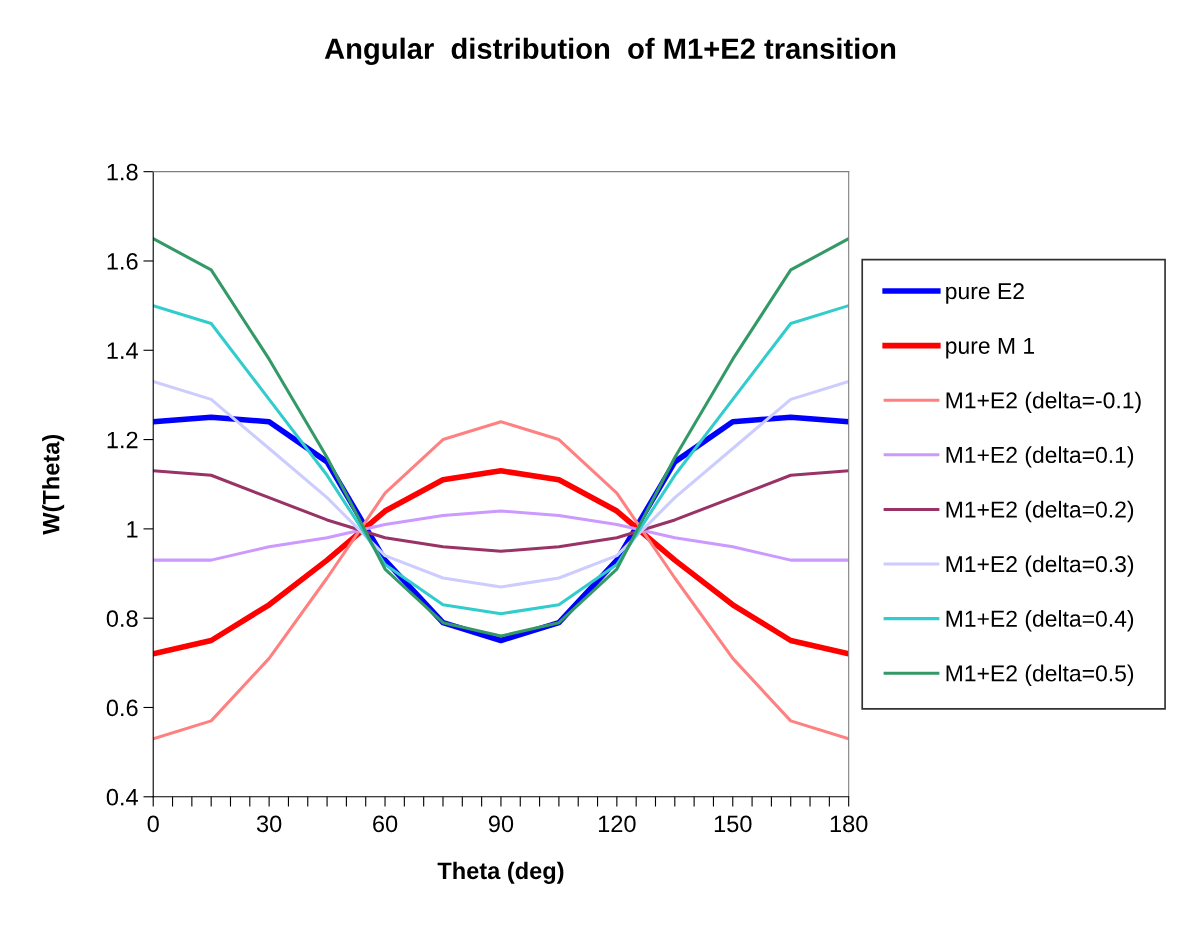 The height and width of the screenshot is (933, 1197). I want to click on chart-title: Angular distribution of M1+E2 transition, so click(610, 51).